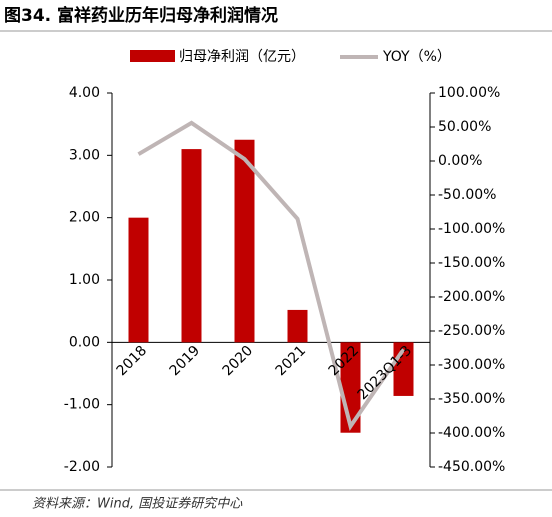 This screenshot has width=552, height=517. What do you see at coordinates (238, 361) in the screenshot?
I see `x-tick-label: 2020` at bounding box center [238, 361].